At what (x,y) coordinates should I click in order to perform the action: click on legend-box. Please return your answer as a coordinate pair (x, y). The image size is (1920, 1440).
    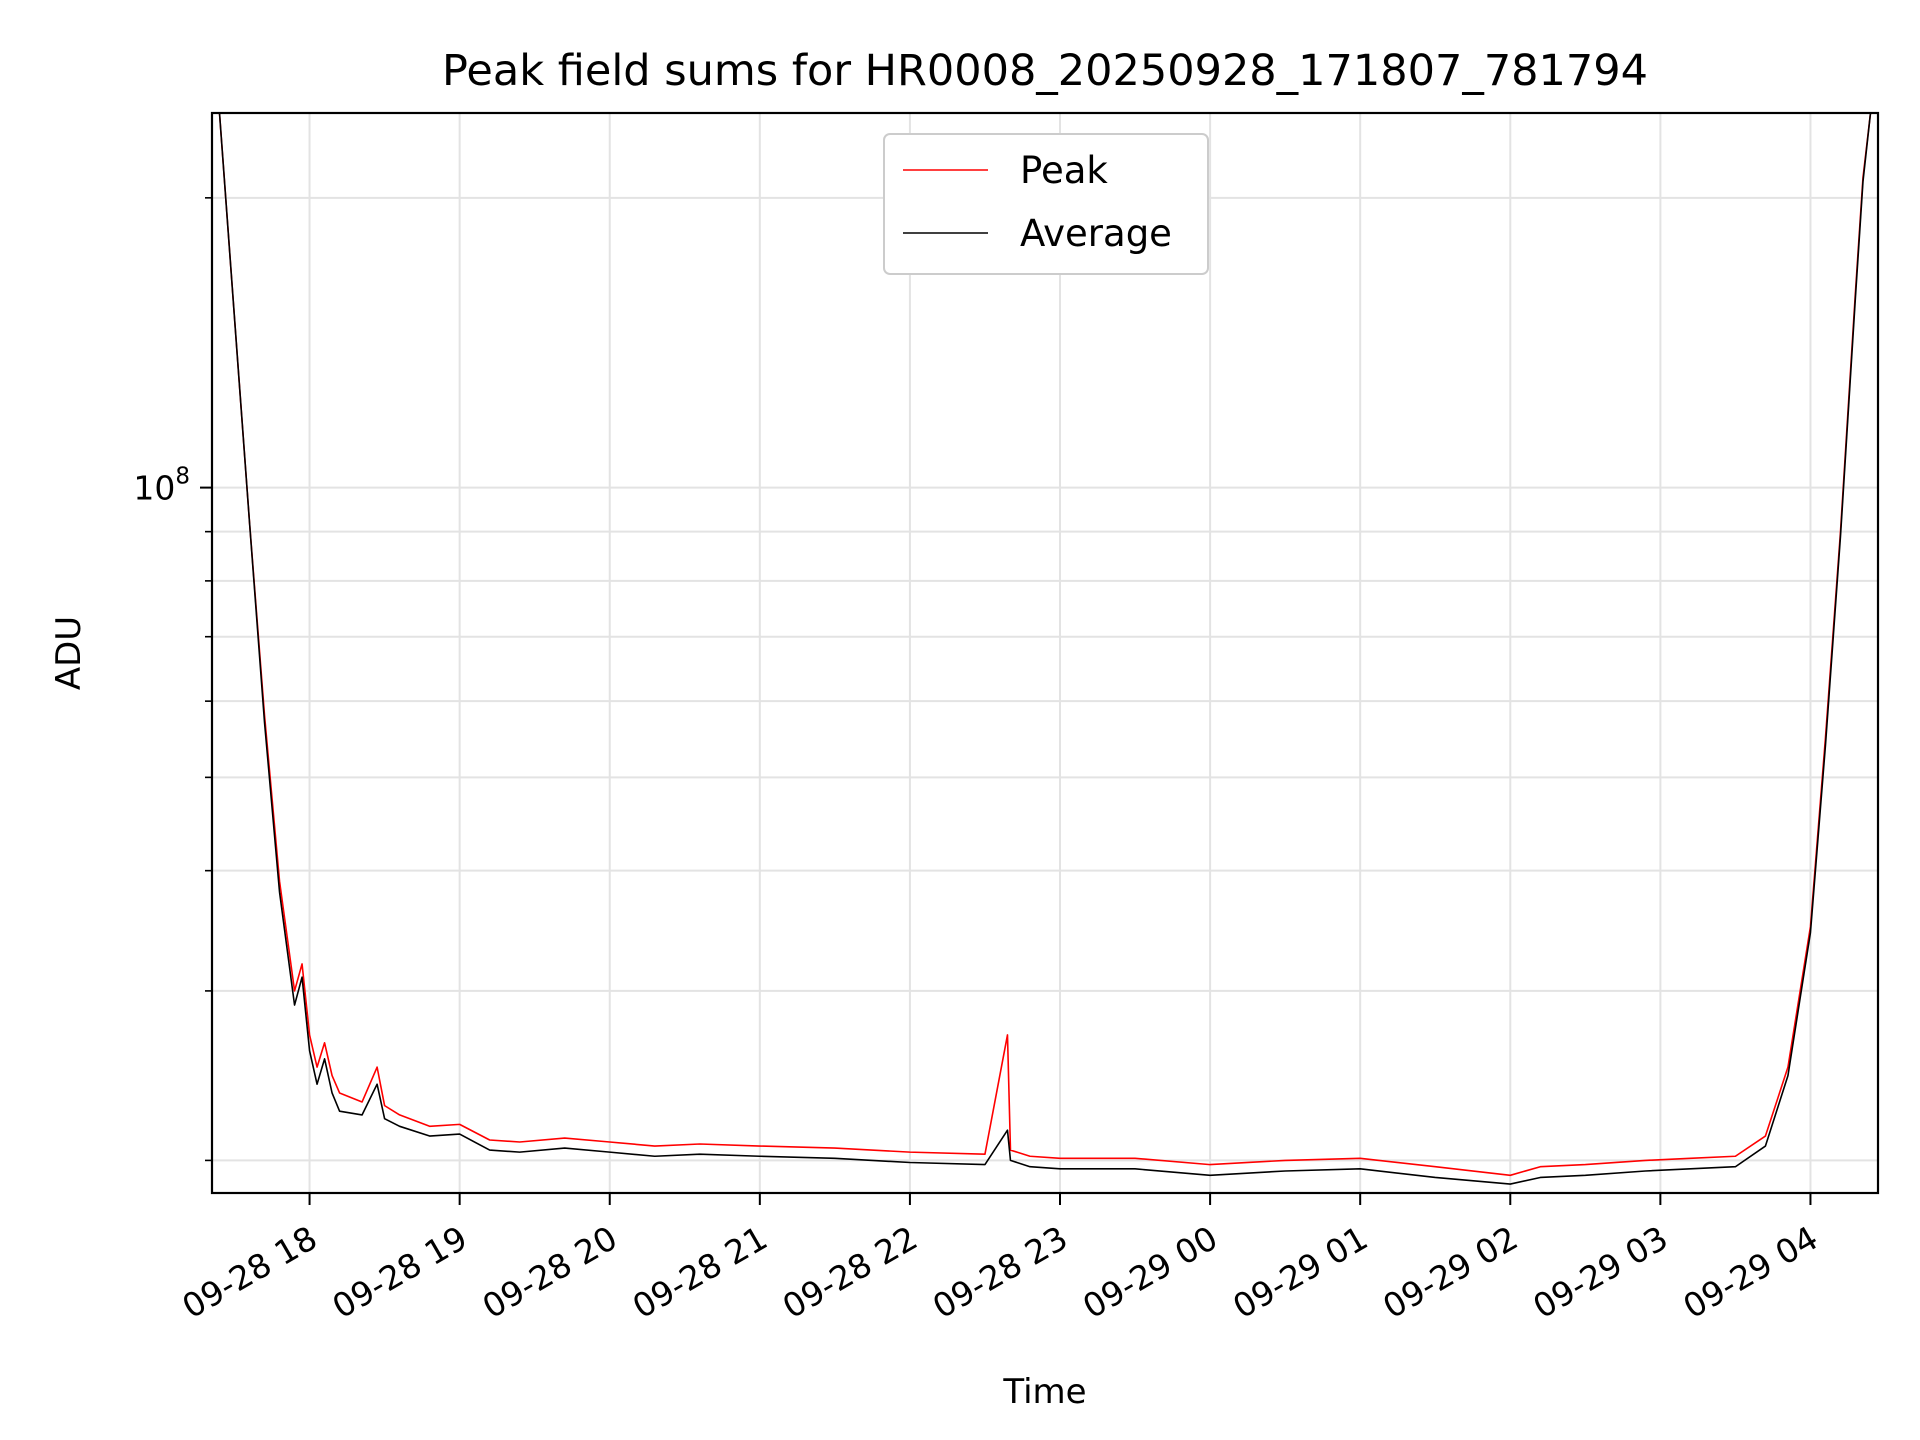
    Looking at the image, I should click on (1046, 204).